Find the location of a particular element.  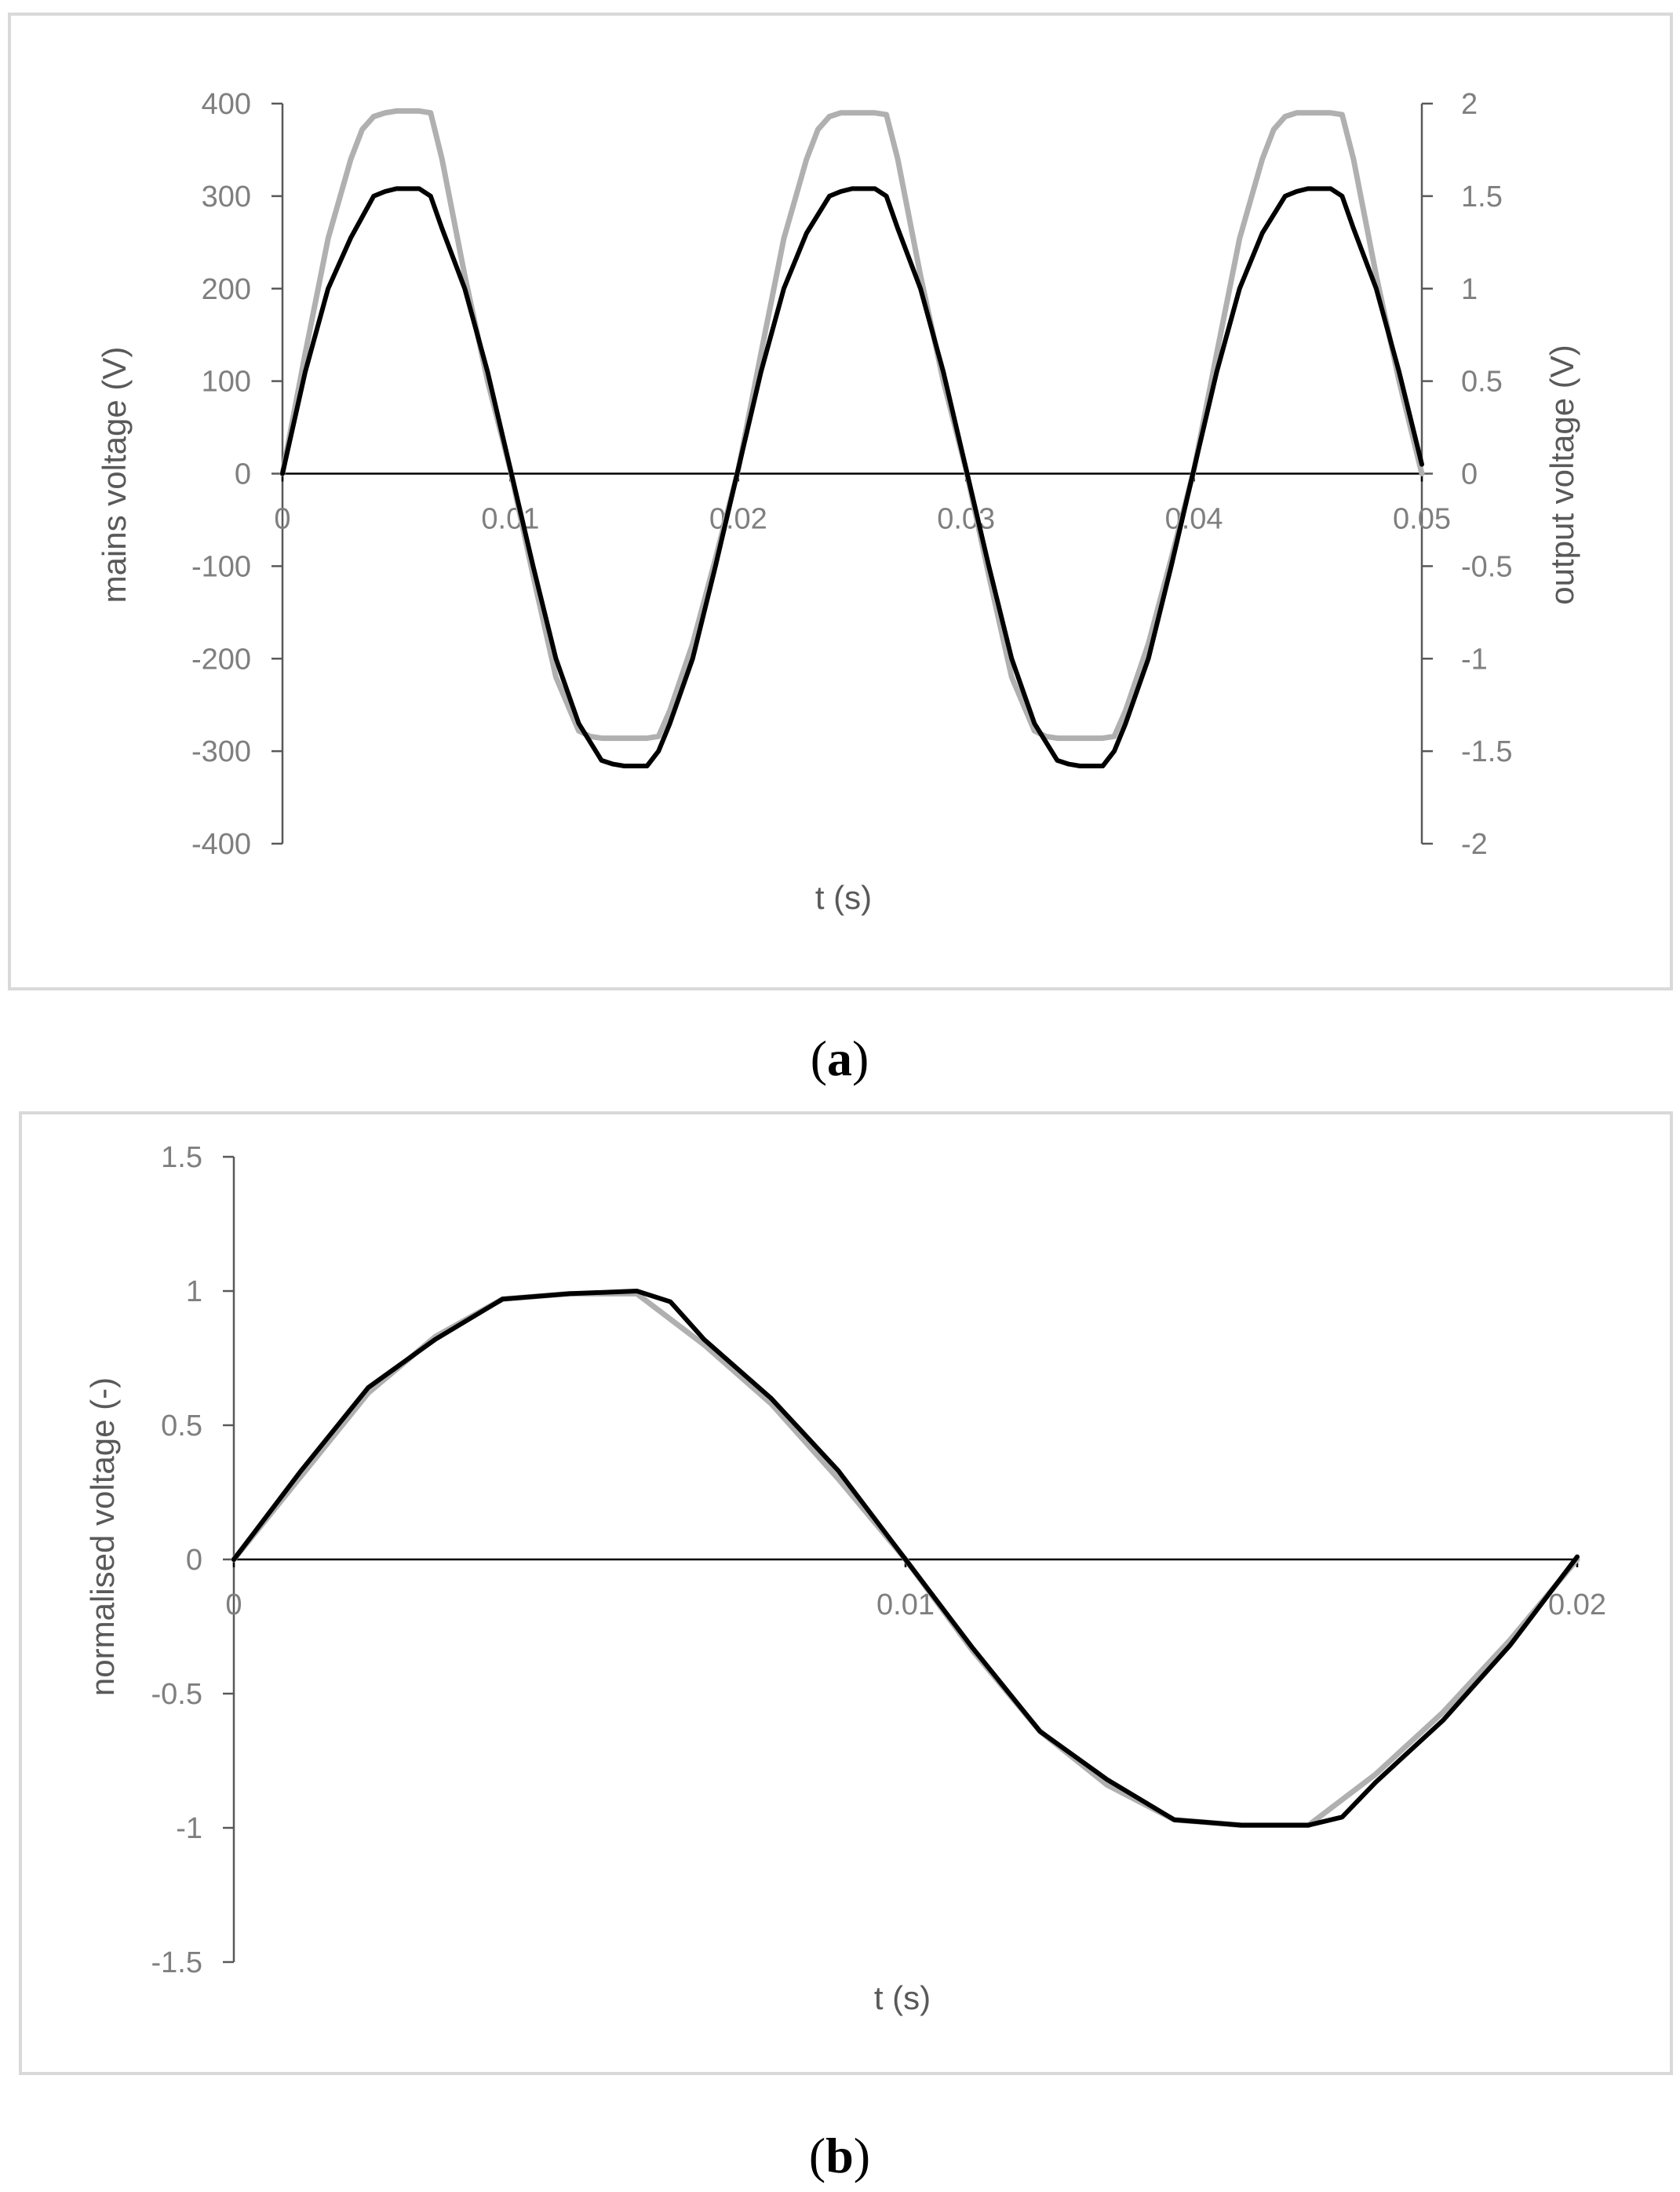

x-axis-title-b: t (s) is located at coordinates (902, 1997).